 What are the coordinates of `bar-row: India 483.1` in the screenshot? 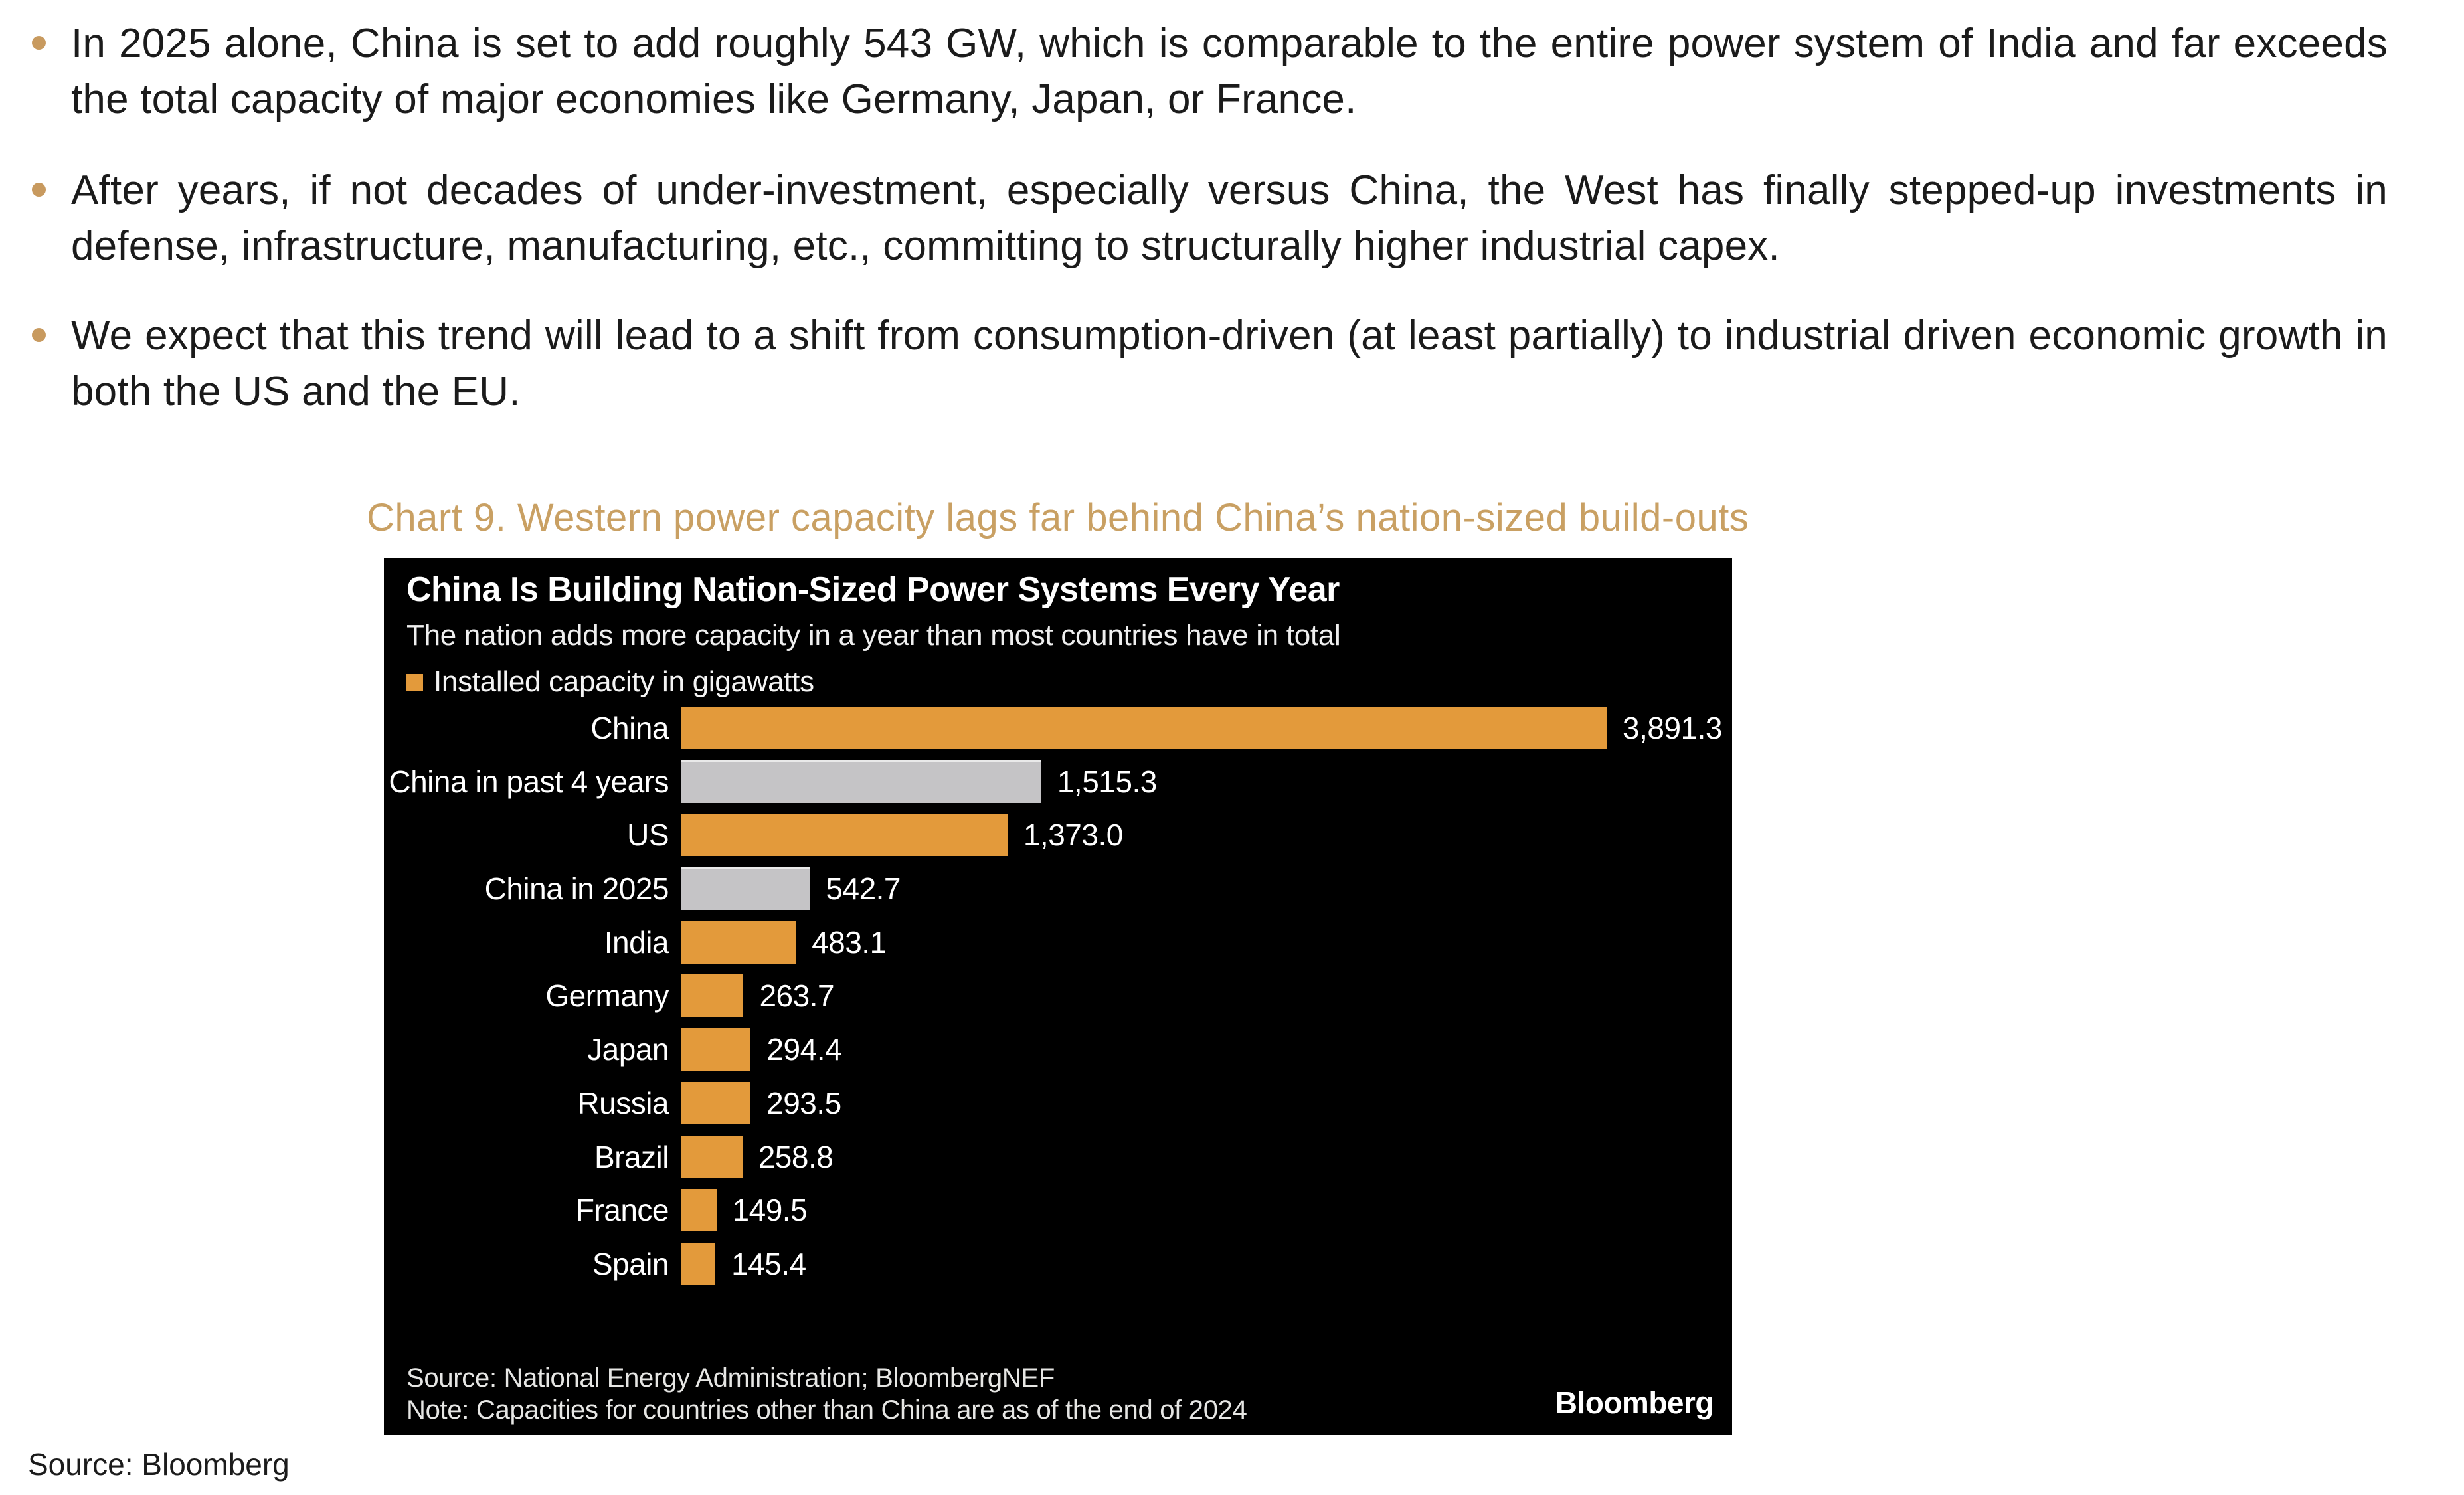 It's located at (1058, 943).